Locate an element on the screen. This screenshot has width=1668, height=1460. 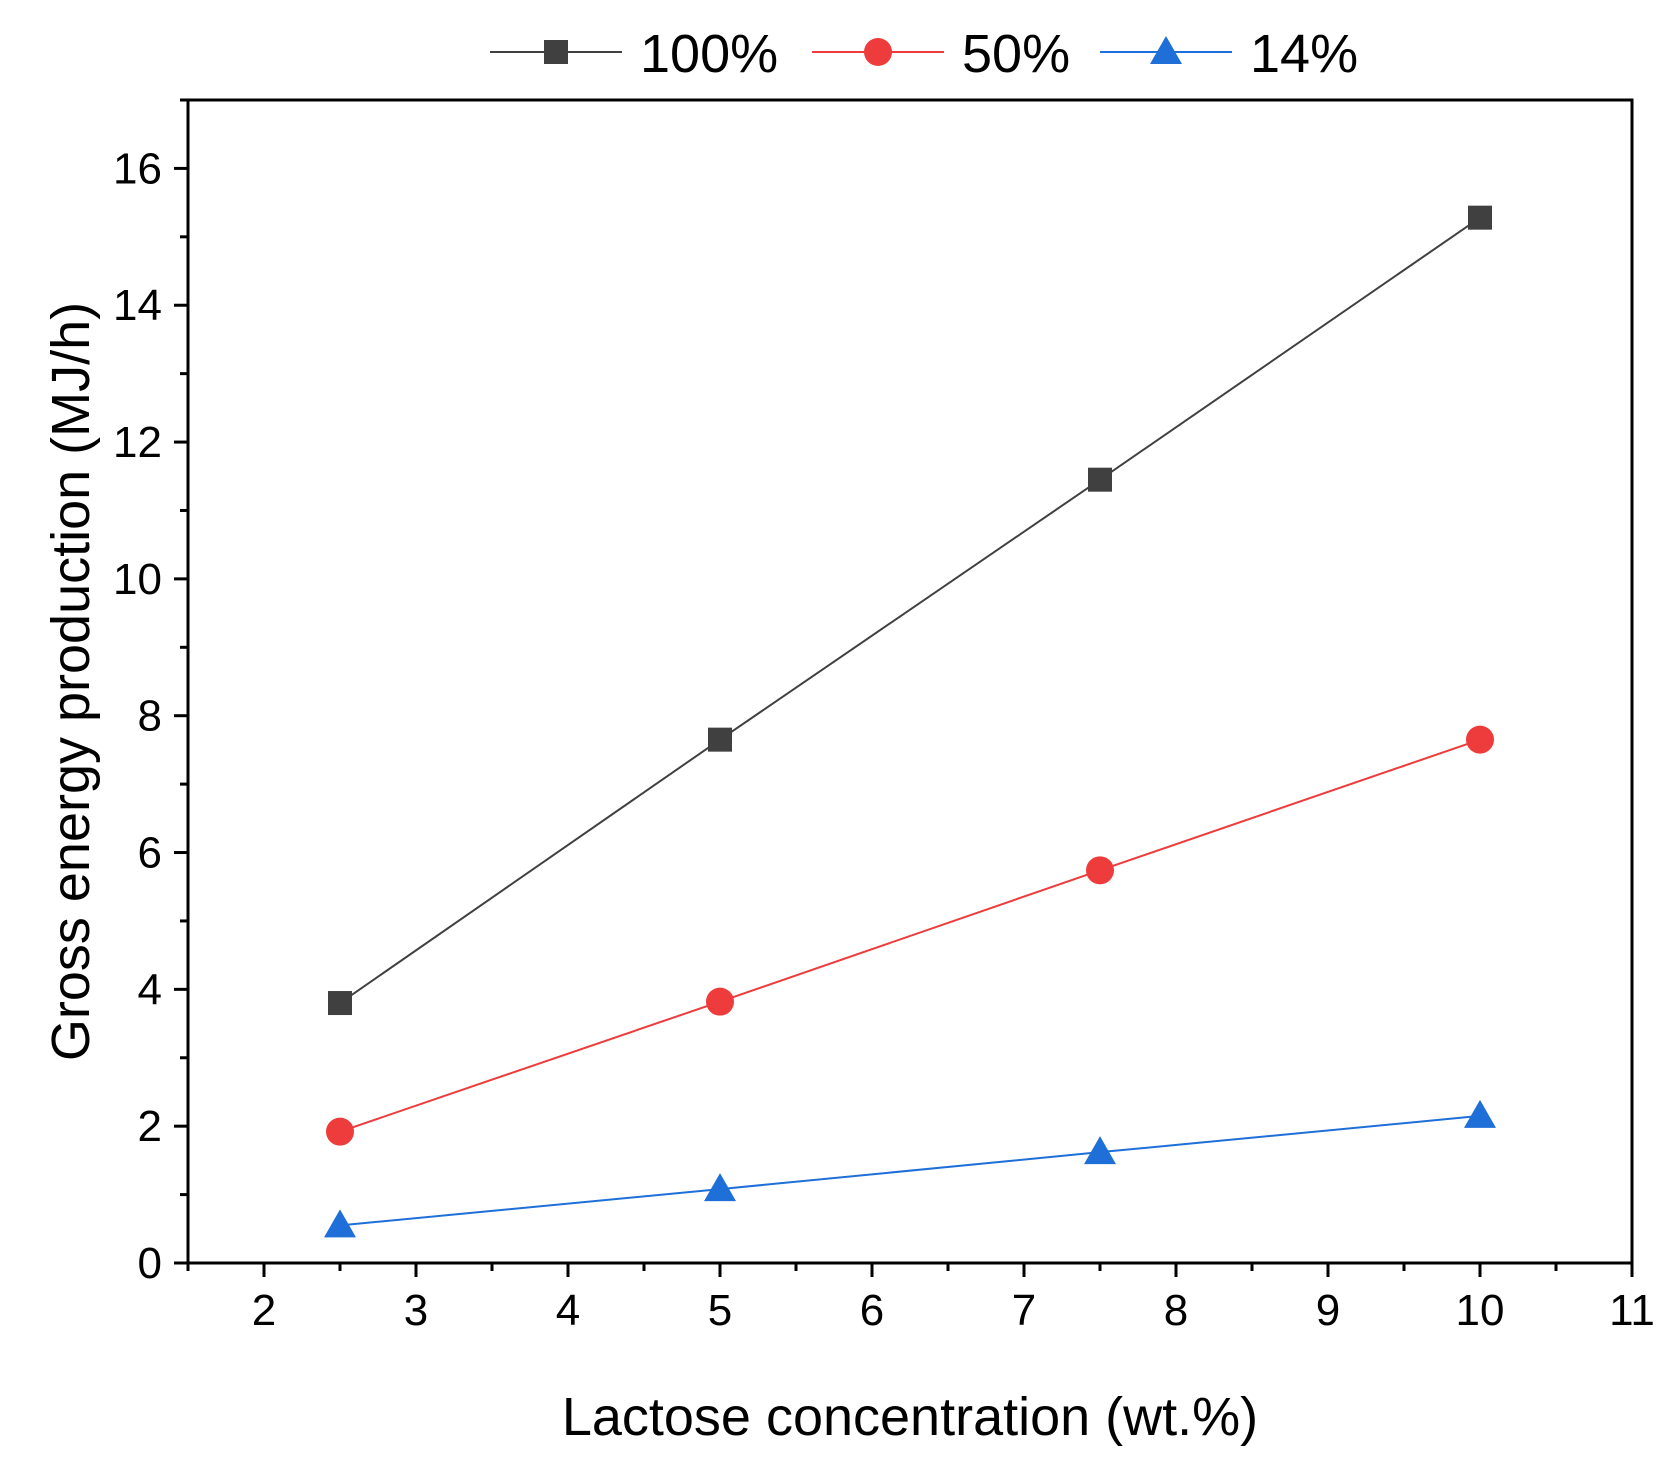
legend-label: 50% is located at coordinates (1016, 54).